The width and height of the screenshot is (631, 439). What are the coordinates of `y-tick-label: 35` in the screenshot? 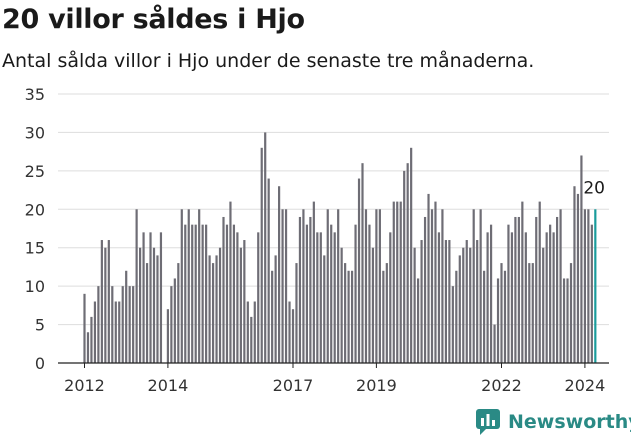 It's located at (35, 94).